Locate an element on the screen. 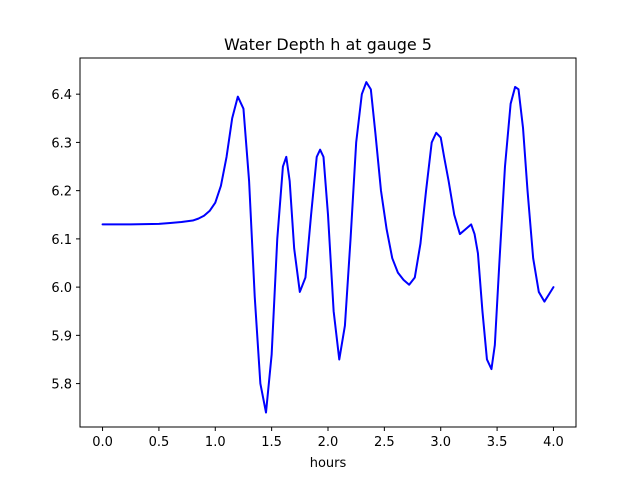 This screenshot has width=640, height=480. y-tick-label: 6.4 is located at coordinates (61, 95).